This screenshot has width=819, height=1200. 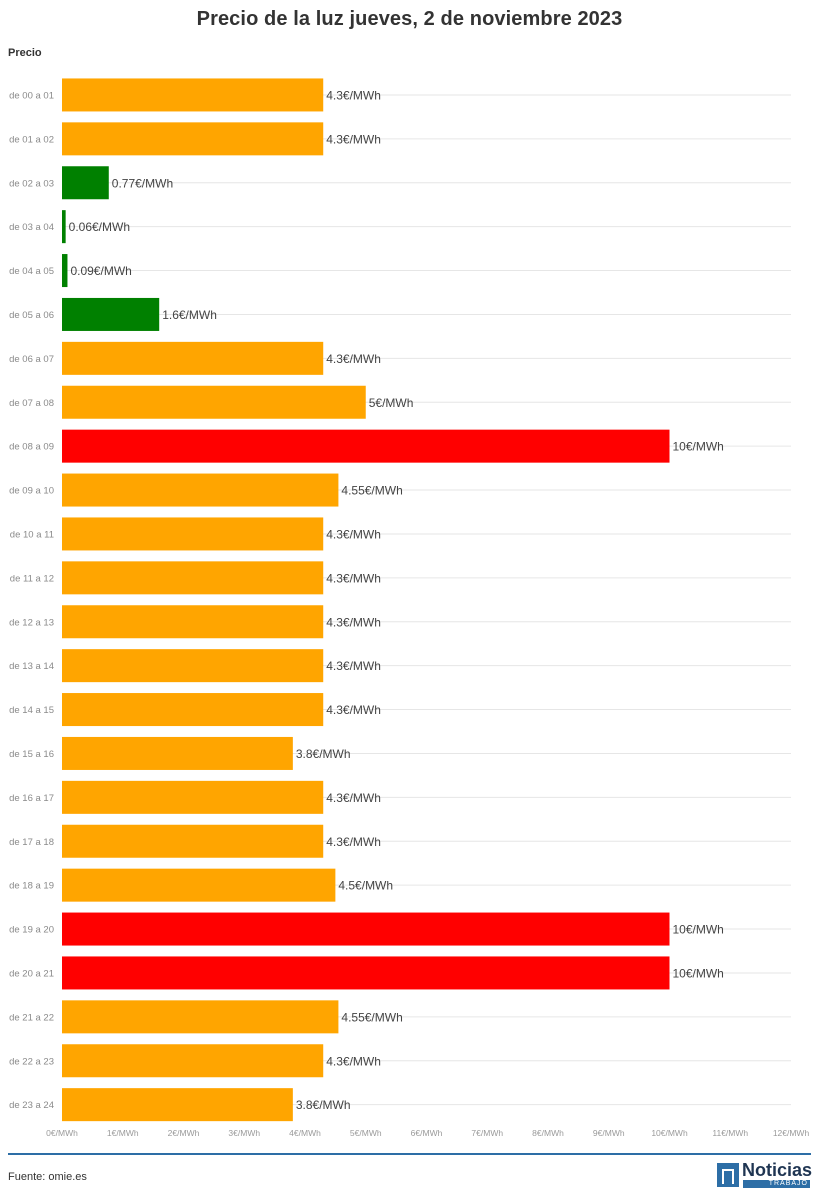 I want to click on data-label: 0.77€/MWh, so click(x=142, y=183).